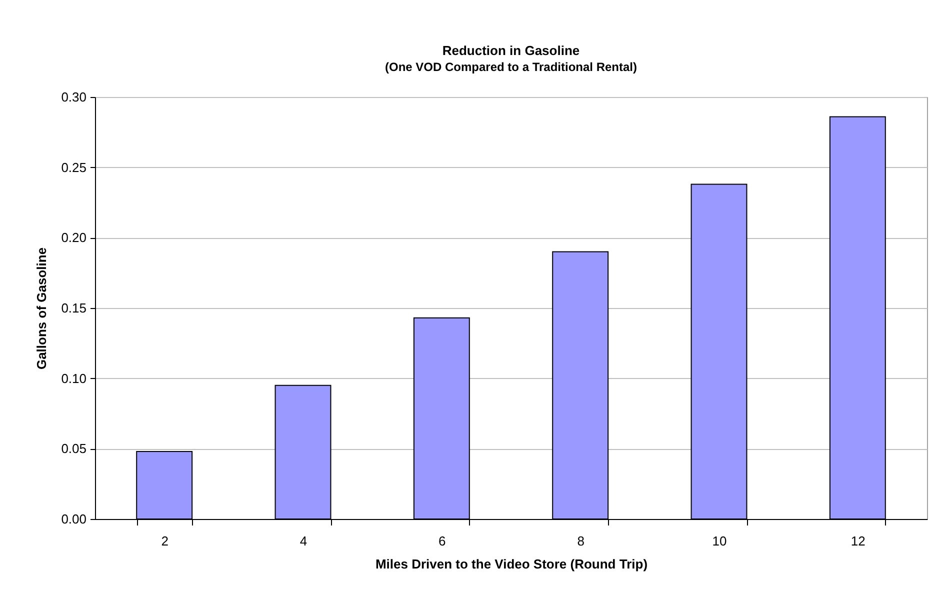 Image resolution: width=930 pixels, height=589 pixels. What do you see at coordinates (580, 541) in the screenshot?
I see `x-tick-label: 8` at bounding box center [580, 541].